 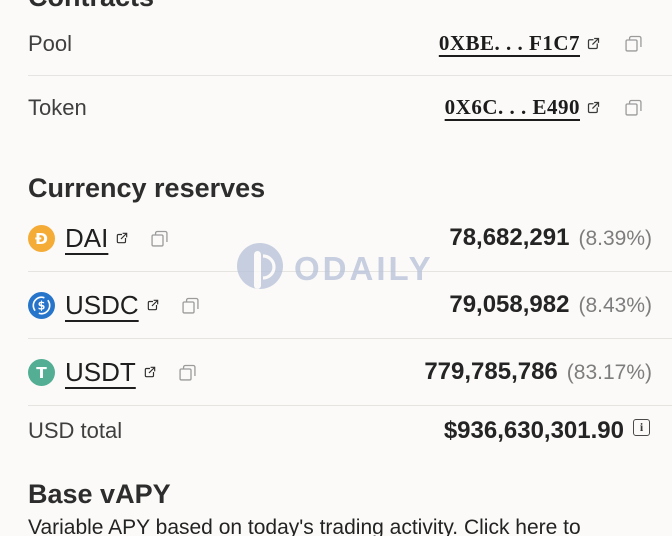 What do you see at coordinates (350, 372) in the screenshot?
I see `reserve-row-usdt: T USDT 779,785,786 (83.17%)` at bounding box center [350, 372].